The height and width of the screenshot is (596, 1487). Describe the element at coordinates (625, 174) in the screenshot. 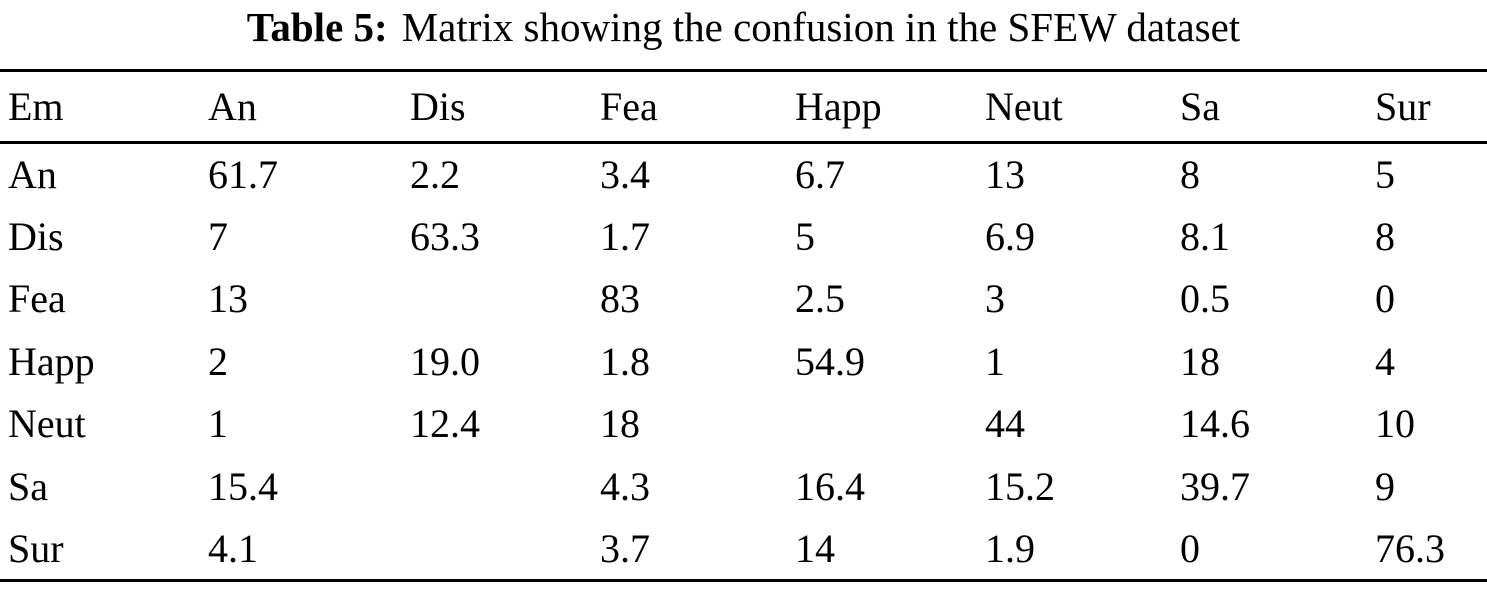

I see `cell: 3.4` at that location.